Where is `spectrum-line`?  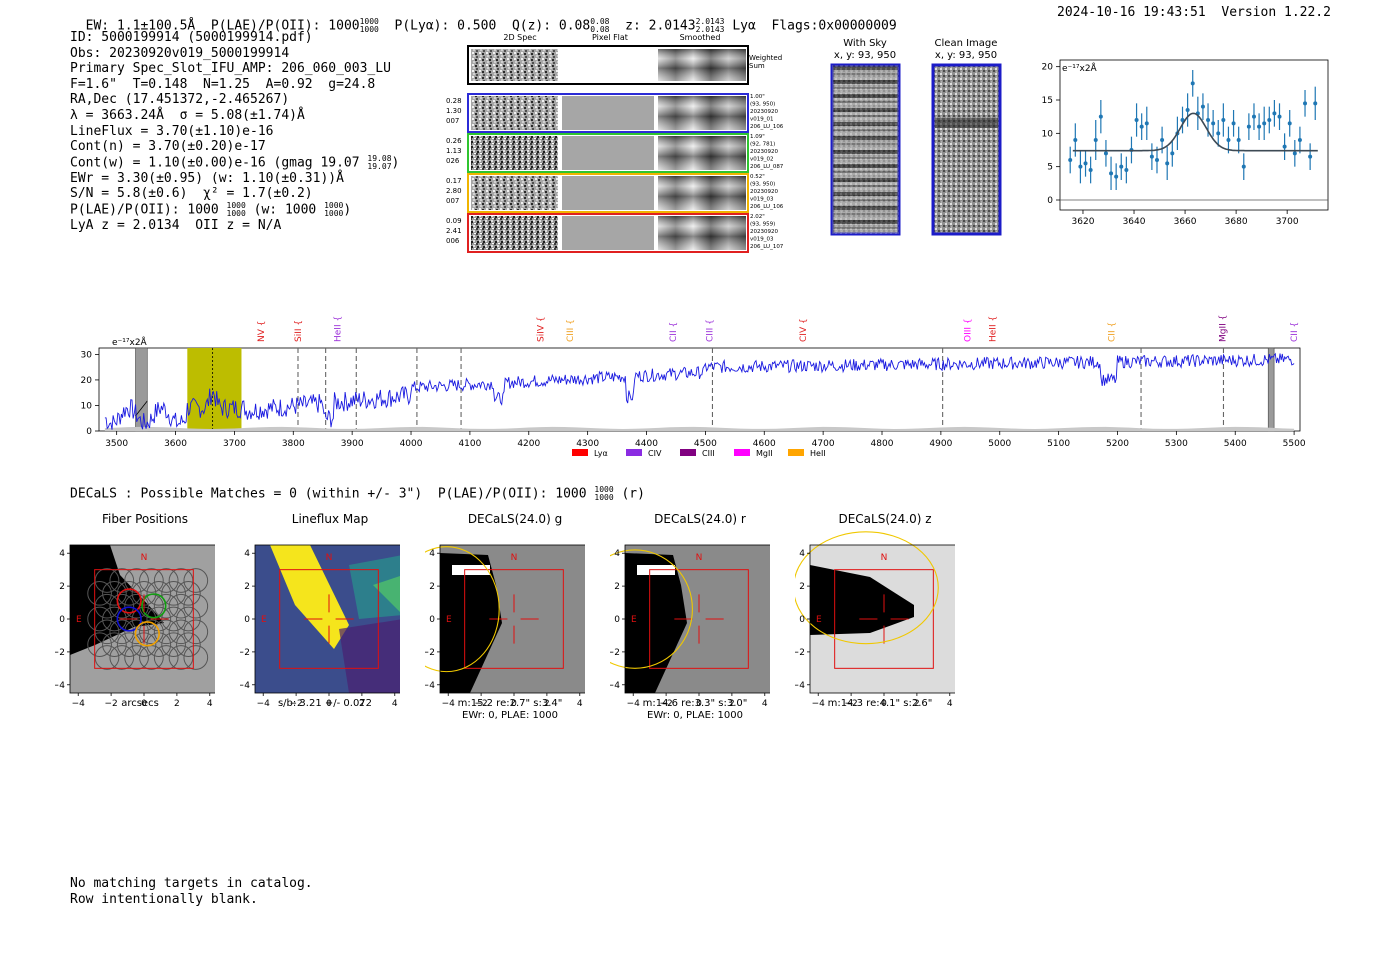
spectrum-line is located at coordinates (699, 391).